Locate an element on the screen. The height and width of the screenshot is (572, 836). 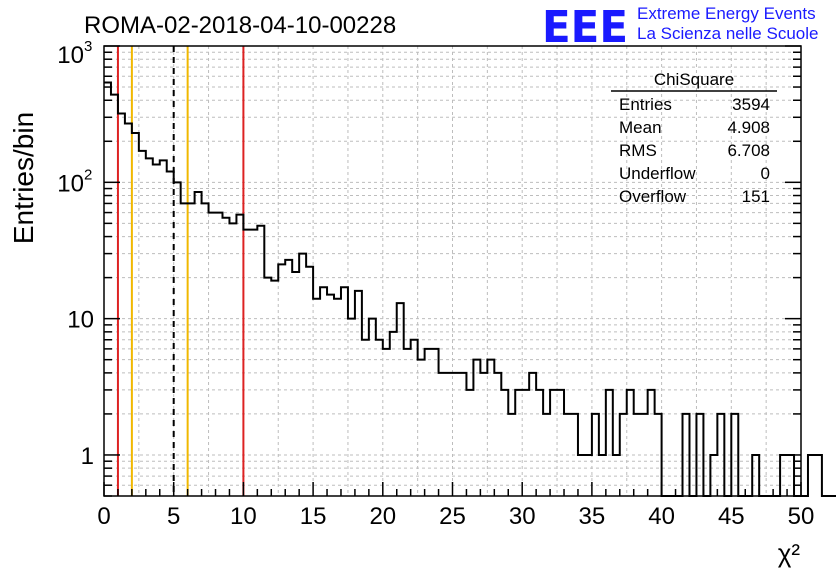
stats-row-value: 3594 is located at coordinates (751, 104).